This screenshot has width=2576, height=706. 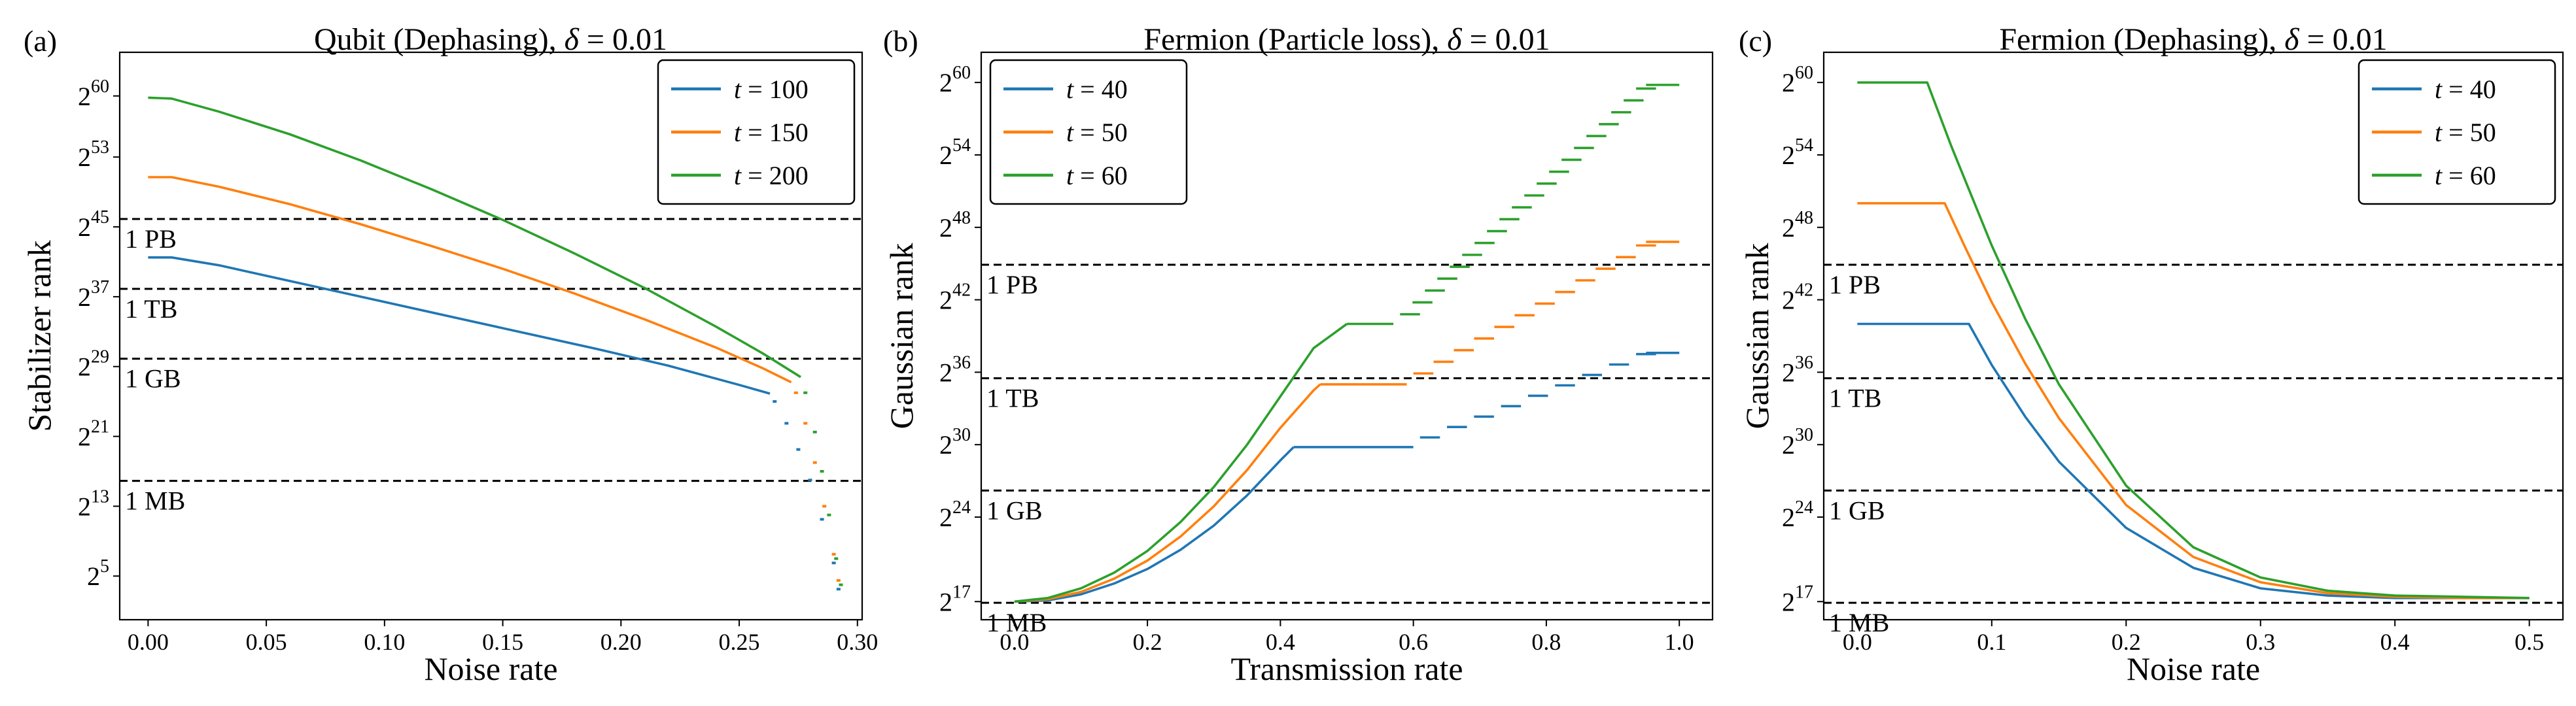 What do you see at coordinates (39, 336) in the screenshot?
I see `y-axis-label: Stabilizer rank` at bounding box center [39, 336].